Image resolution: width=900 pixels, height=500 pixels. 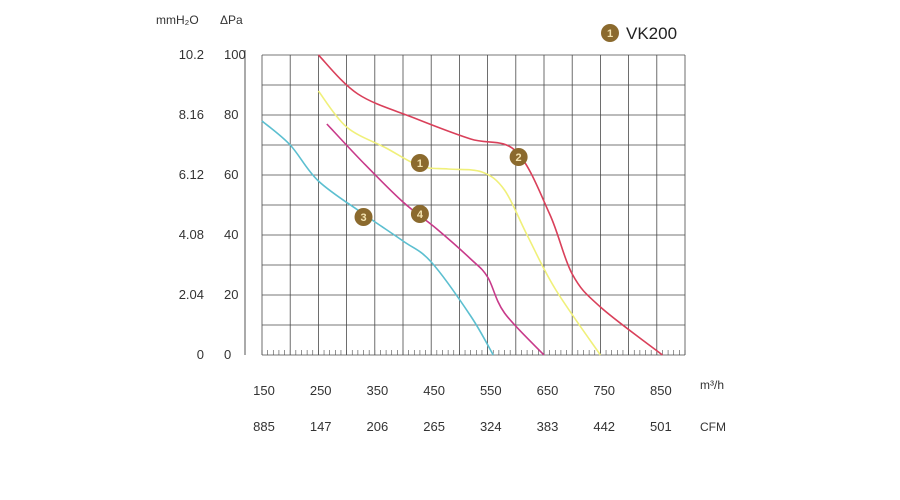 I want to click on y-unit-right: ΔPa, so click(x=231, y=20).